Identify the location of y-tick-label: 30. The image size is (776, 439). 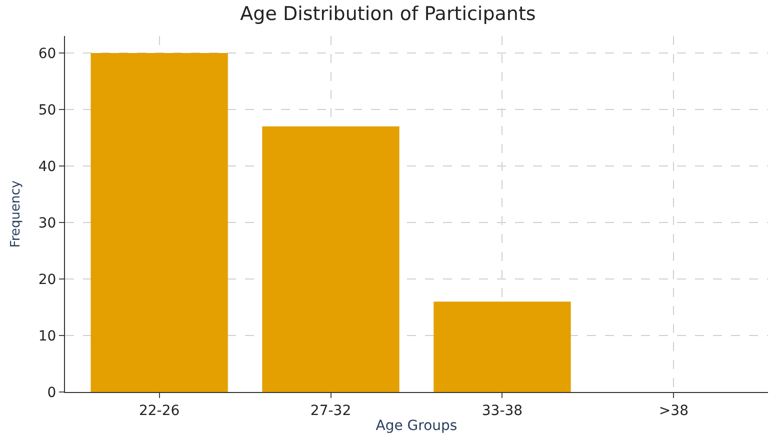
(47, 223).